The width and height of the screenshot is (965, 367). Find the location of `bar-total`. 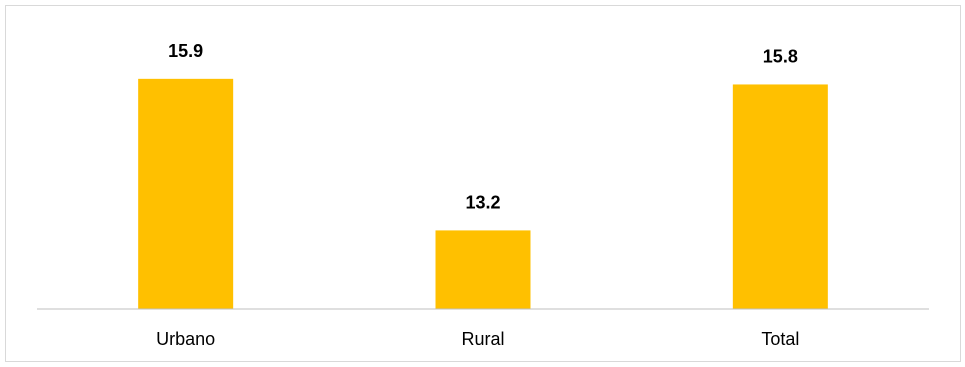

bar-total is located at coordinates (780, 196).